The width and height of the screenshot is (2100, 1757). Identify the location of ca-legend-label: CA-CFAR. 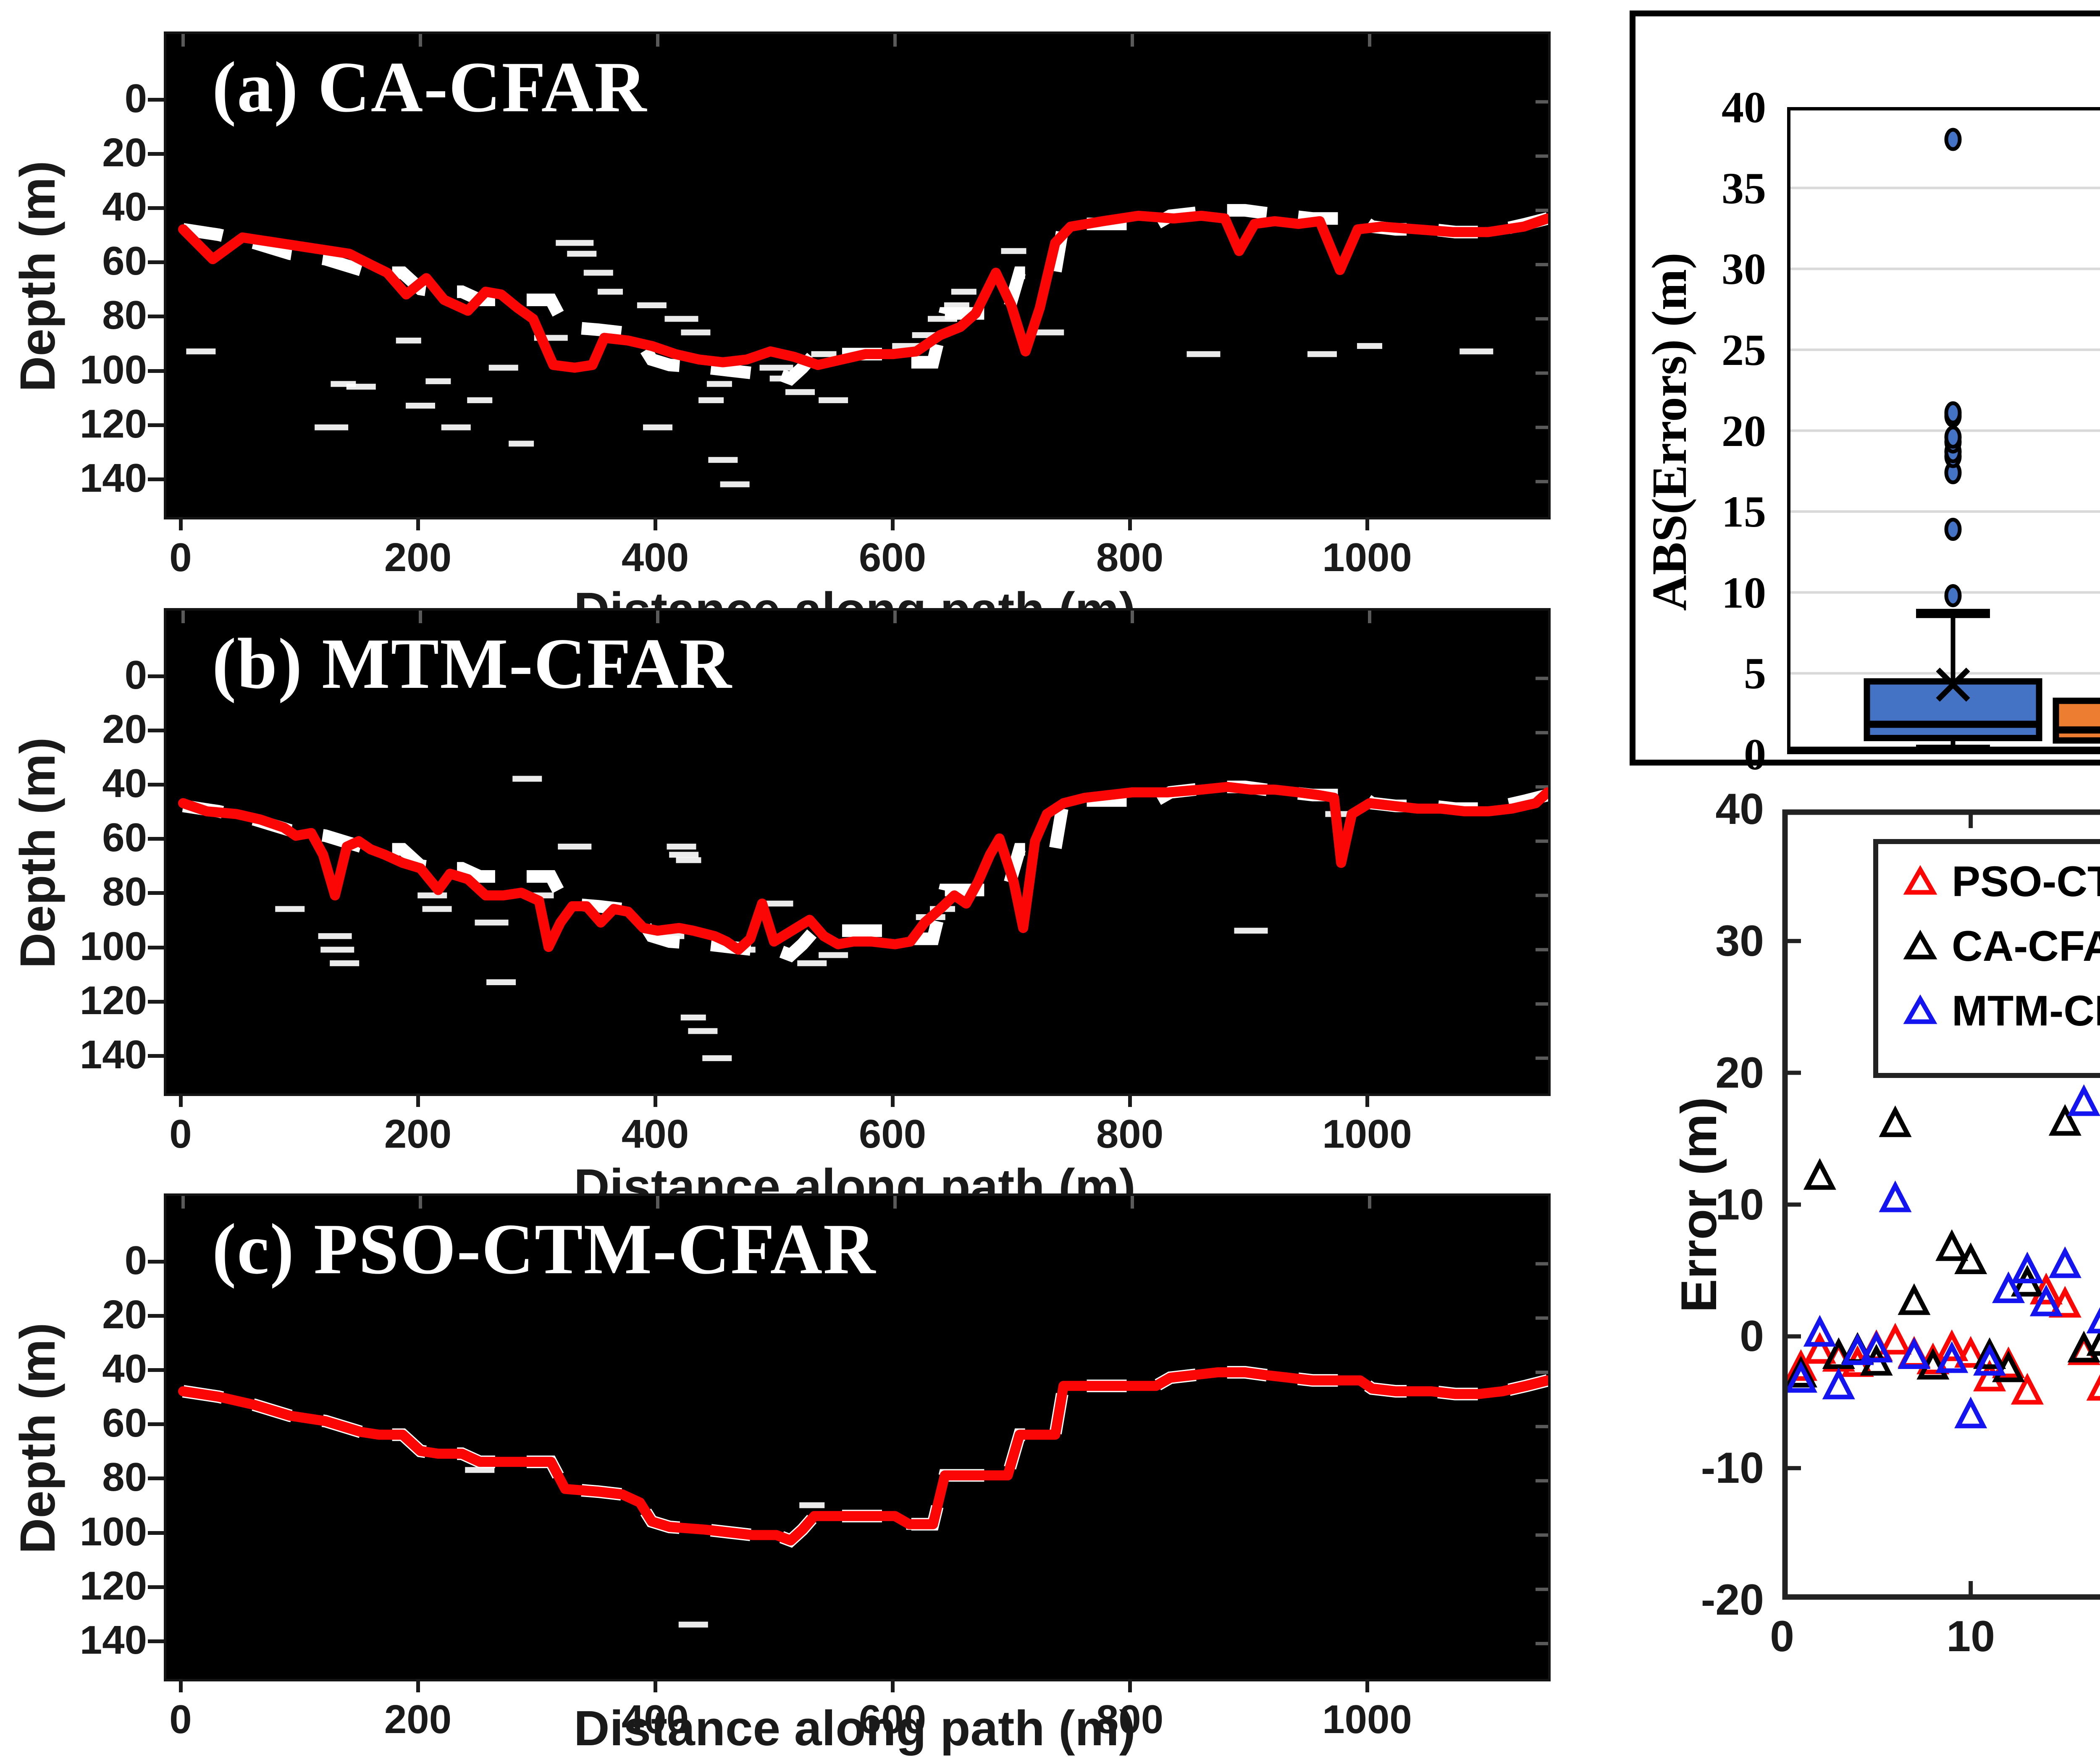
(2026, 946).